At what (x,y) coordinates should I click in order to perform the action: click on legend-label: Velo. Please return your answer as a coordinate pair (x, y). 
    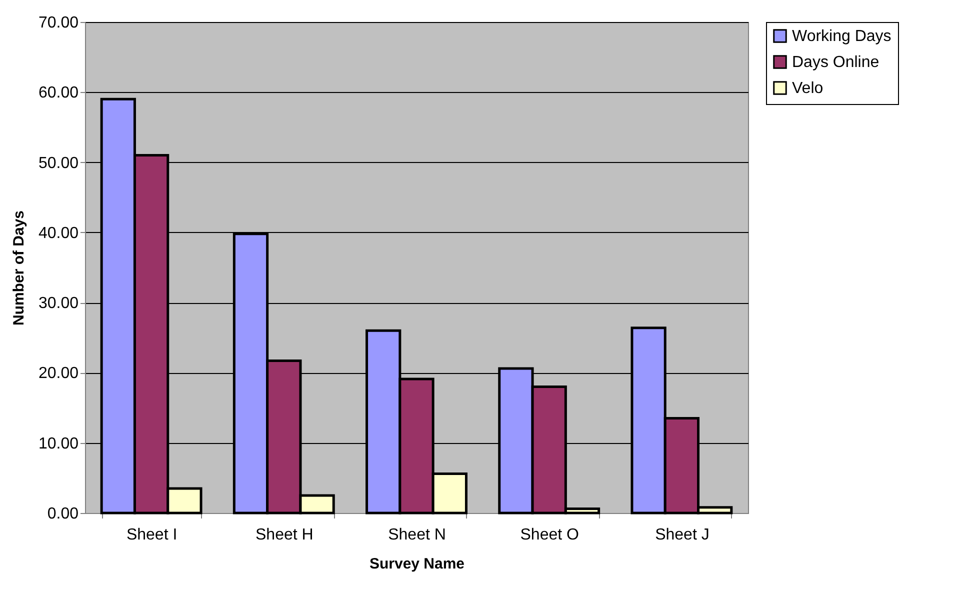
    Looking at the image, I should click on (808, 88).